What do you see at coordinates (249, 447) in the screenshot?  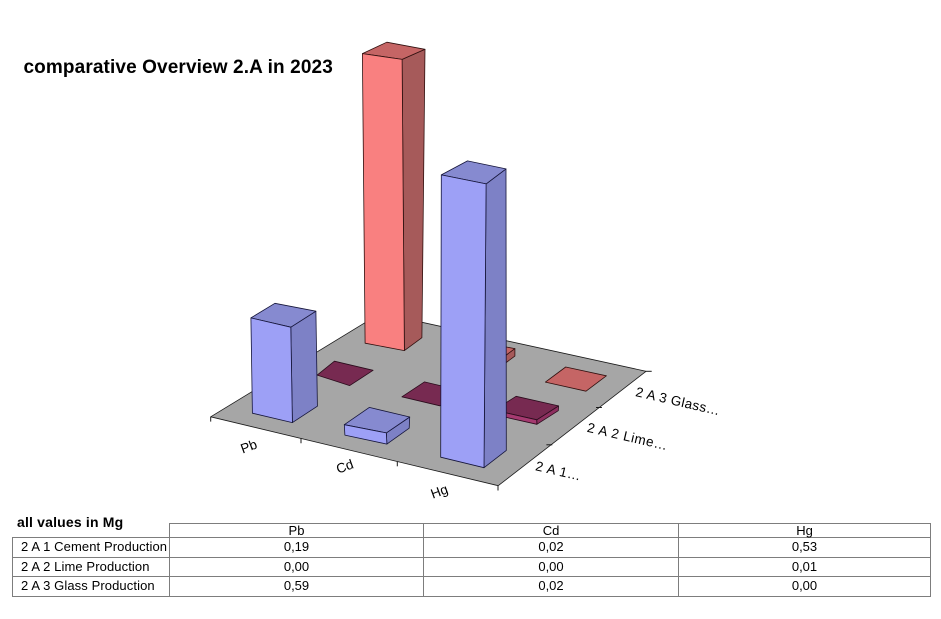 I see `svg-text: Pb` at bounding box center [249, 447].